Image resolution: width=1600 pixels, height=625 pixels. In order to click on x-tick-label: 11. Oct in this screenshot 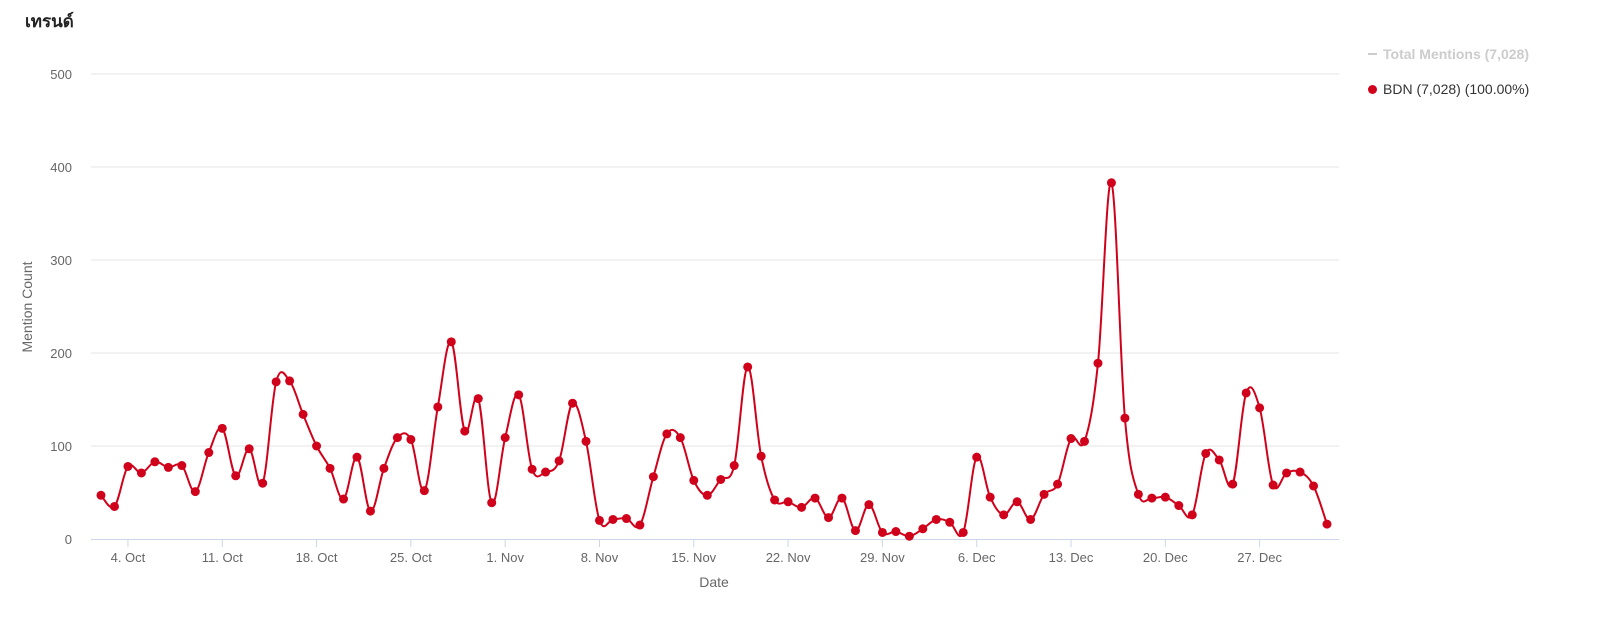, I will do `click(222, 557)`.